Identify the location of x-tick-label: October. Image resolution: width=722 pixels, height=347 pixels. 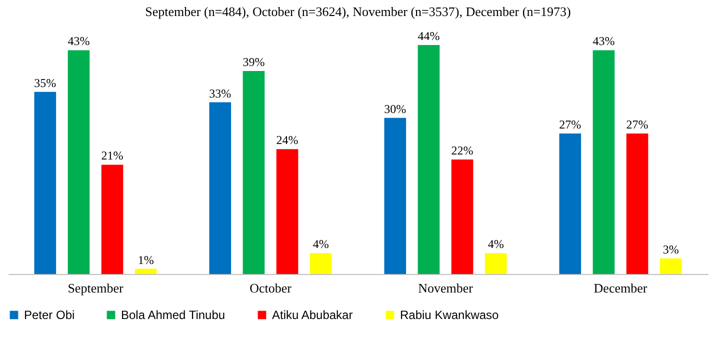
(271, 288).